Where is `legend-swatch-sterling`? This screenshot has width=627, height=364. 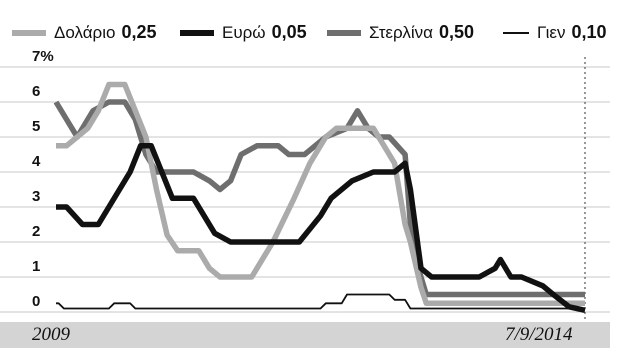
legend-swatch-sterling is located at coordinates (344, 32).